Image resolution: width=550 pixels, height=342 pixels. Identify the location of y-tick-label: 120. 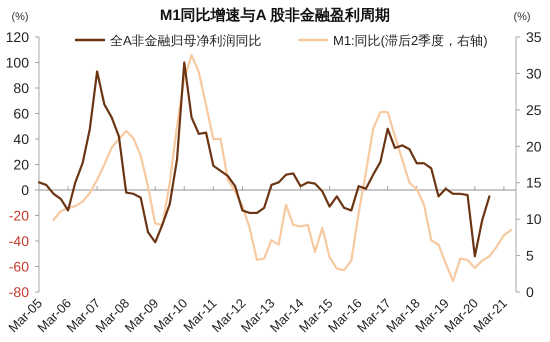
(18, 37).